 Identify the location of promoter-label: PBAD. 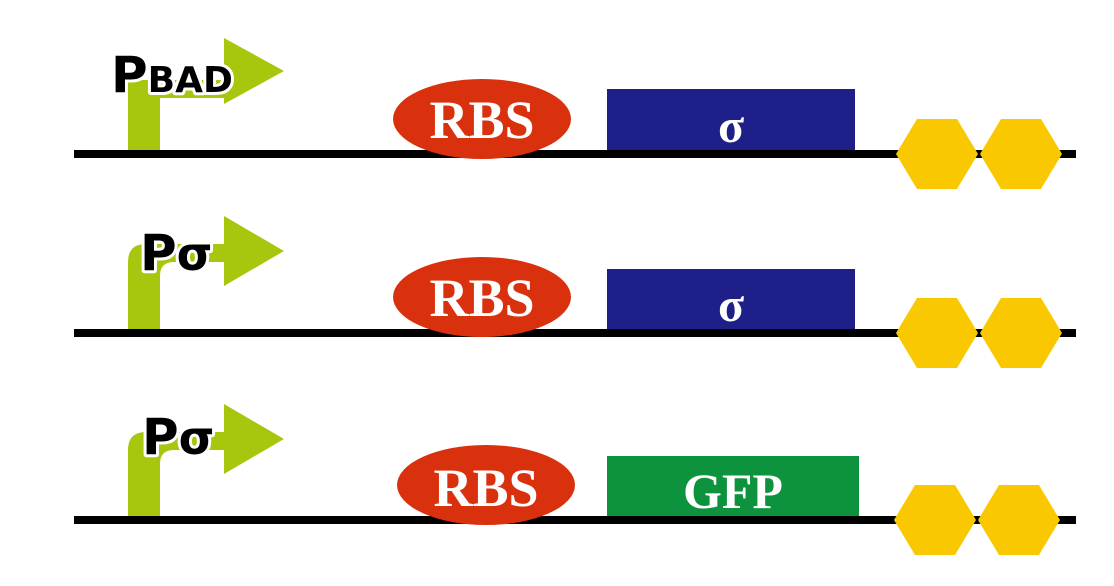
(172, 75).